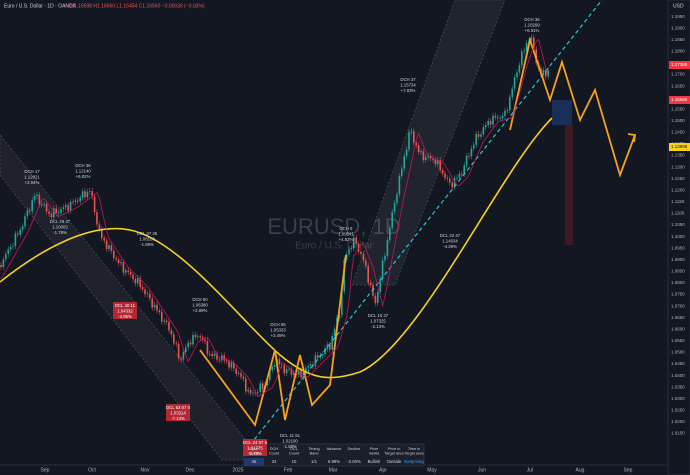 The height and width of the screenshot is (475, 690). What do you see at coordinates (432, 470) in the screenshot?
I see `time-label: May` at bounding box center [432, 470].